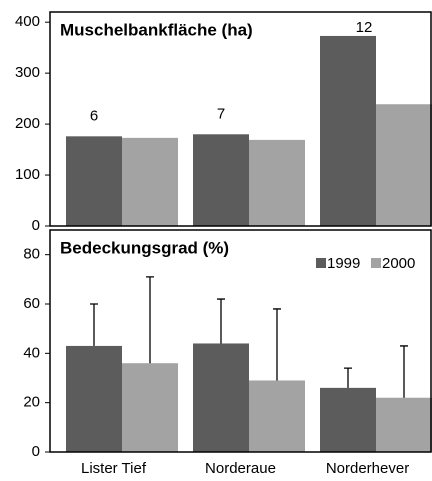 The width and height of the screenshot is (432, 481). Describe the element at coordinates (156, 29) in the screenshot. I see `panel-title: Muschelbankfläche (ha)` at that location.